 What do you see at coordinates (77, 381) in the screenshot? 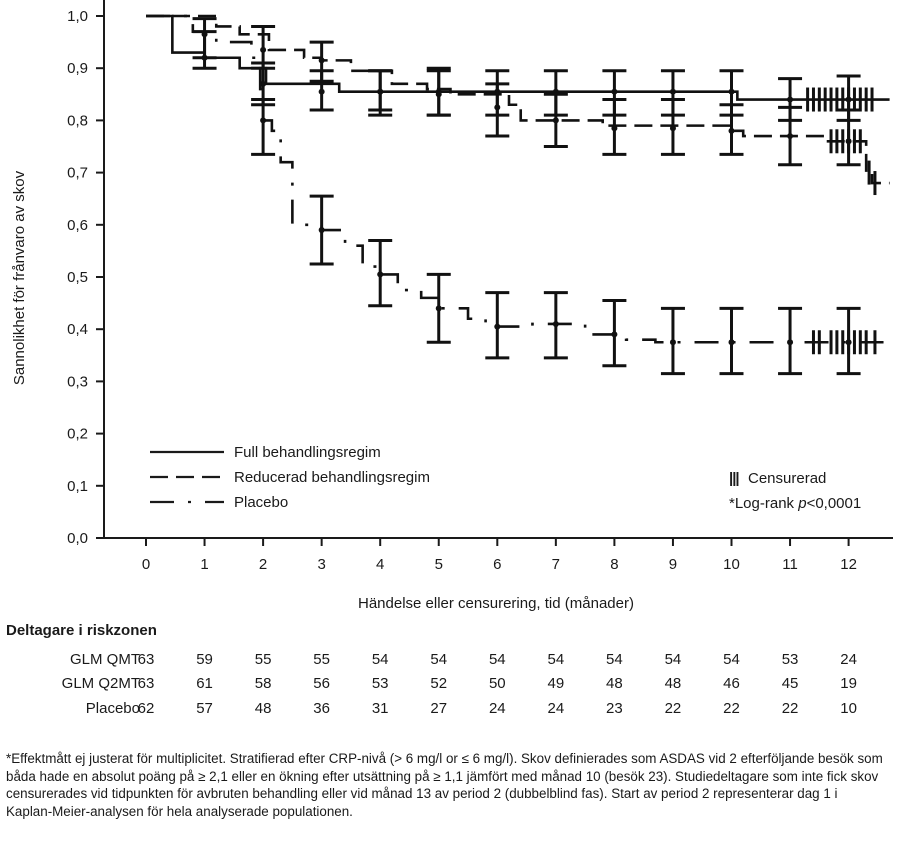
I see `y-tick-label: 0,3` at bounding box center [77, 381].